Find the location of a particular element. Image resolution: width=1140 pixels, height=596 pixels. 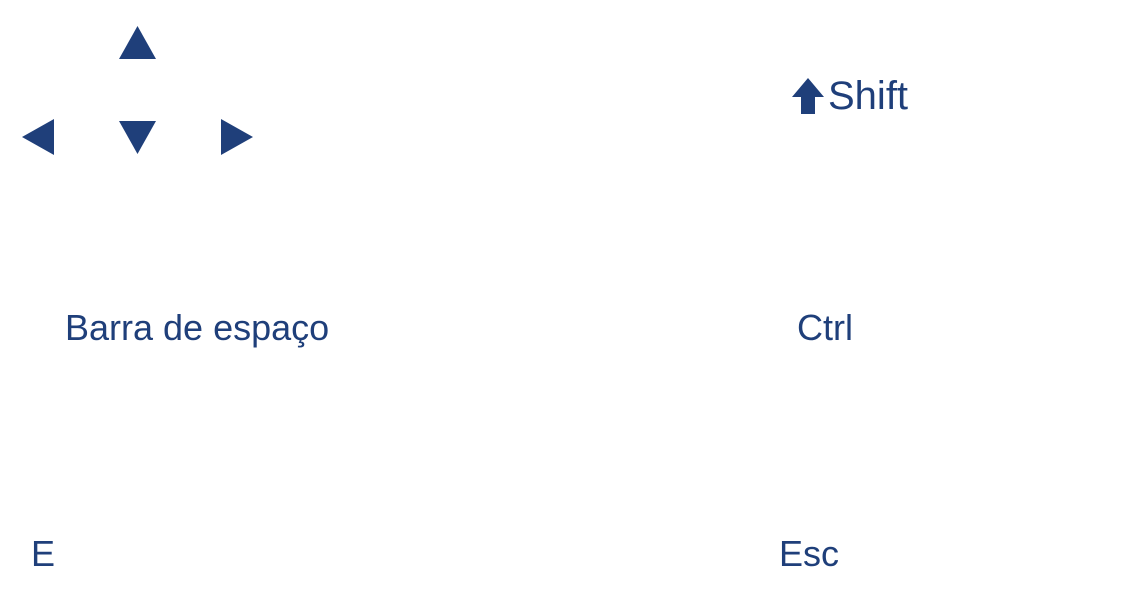

shift-arrow-icon is located at coordinates (808, 96).